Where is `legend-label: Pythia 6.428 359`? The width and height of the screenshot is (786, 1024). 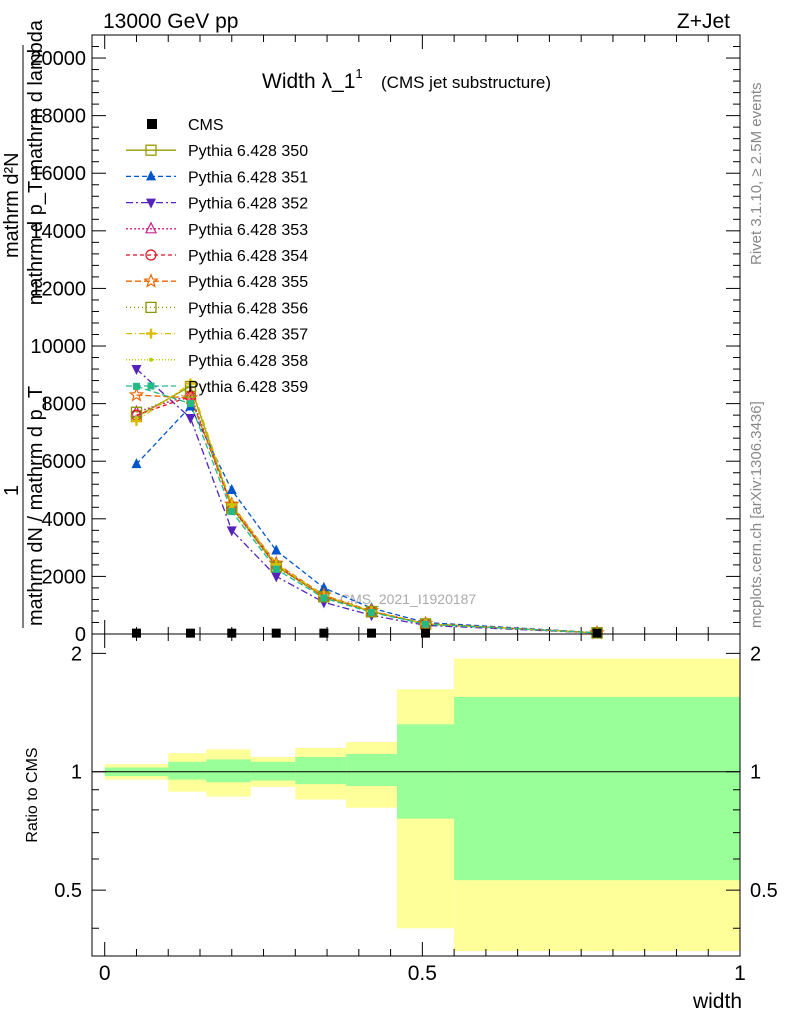 legend-label: Pythia 6.428 359 is located at coordinates (248, 387).